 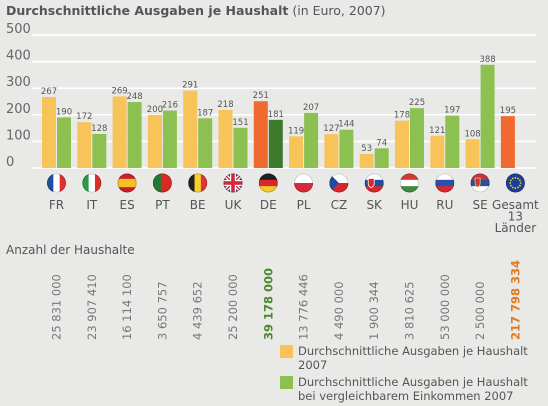 I want to click on flag-cz-icon, so click(x=339, y=183).